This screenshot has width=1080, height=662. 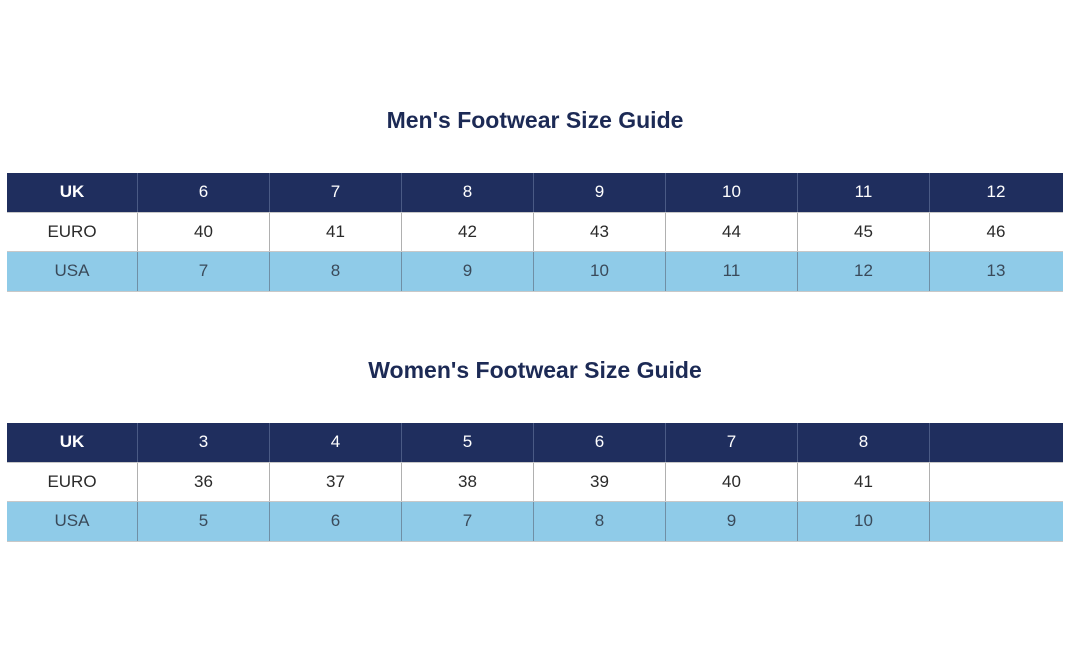 I want to click on table-cell: 45, so click(x=864, y=231).